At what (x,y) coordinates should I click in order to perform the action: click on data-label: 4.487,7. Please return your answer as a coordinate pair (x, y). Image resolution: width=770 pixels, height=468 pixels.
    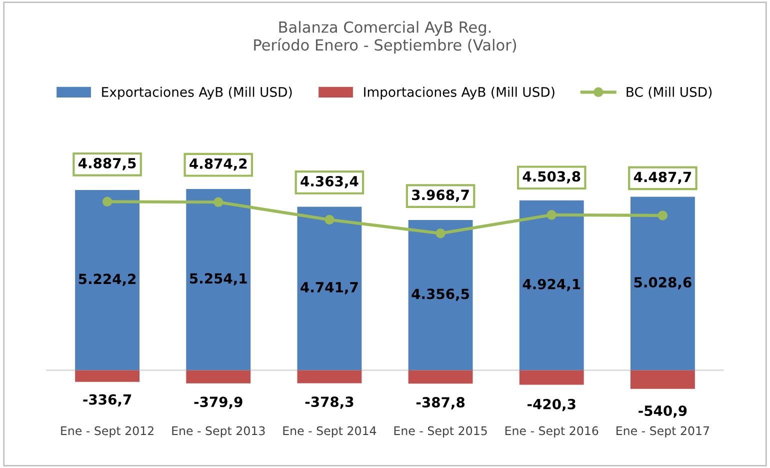
    Looking at the image, I should click on (663, 178).